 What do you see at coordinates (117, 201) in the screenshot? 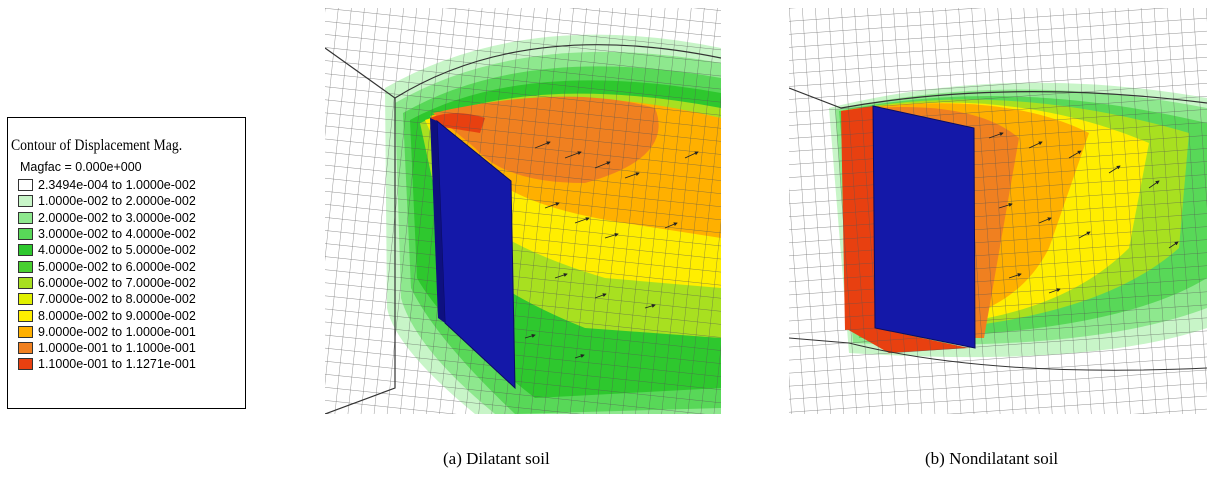
I see `legend-label: 1.0000e-002 to 2.0000e-002` at bounding box center [117, 201].